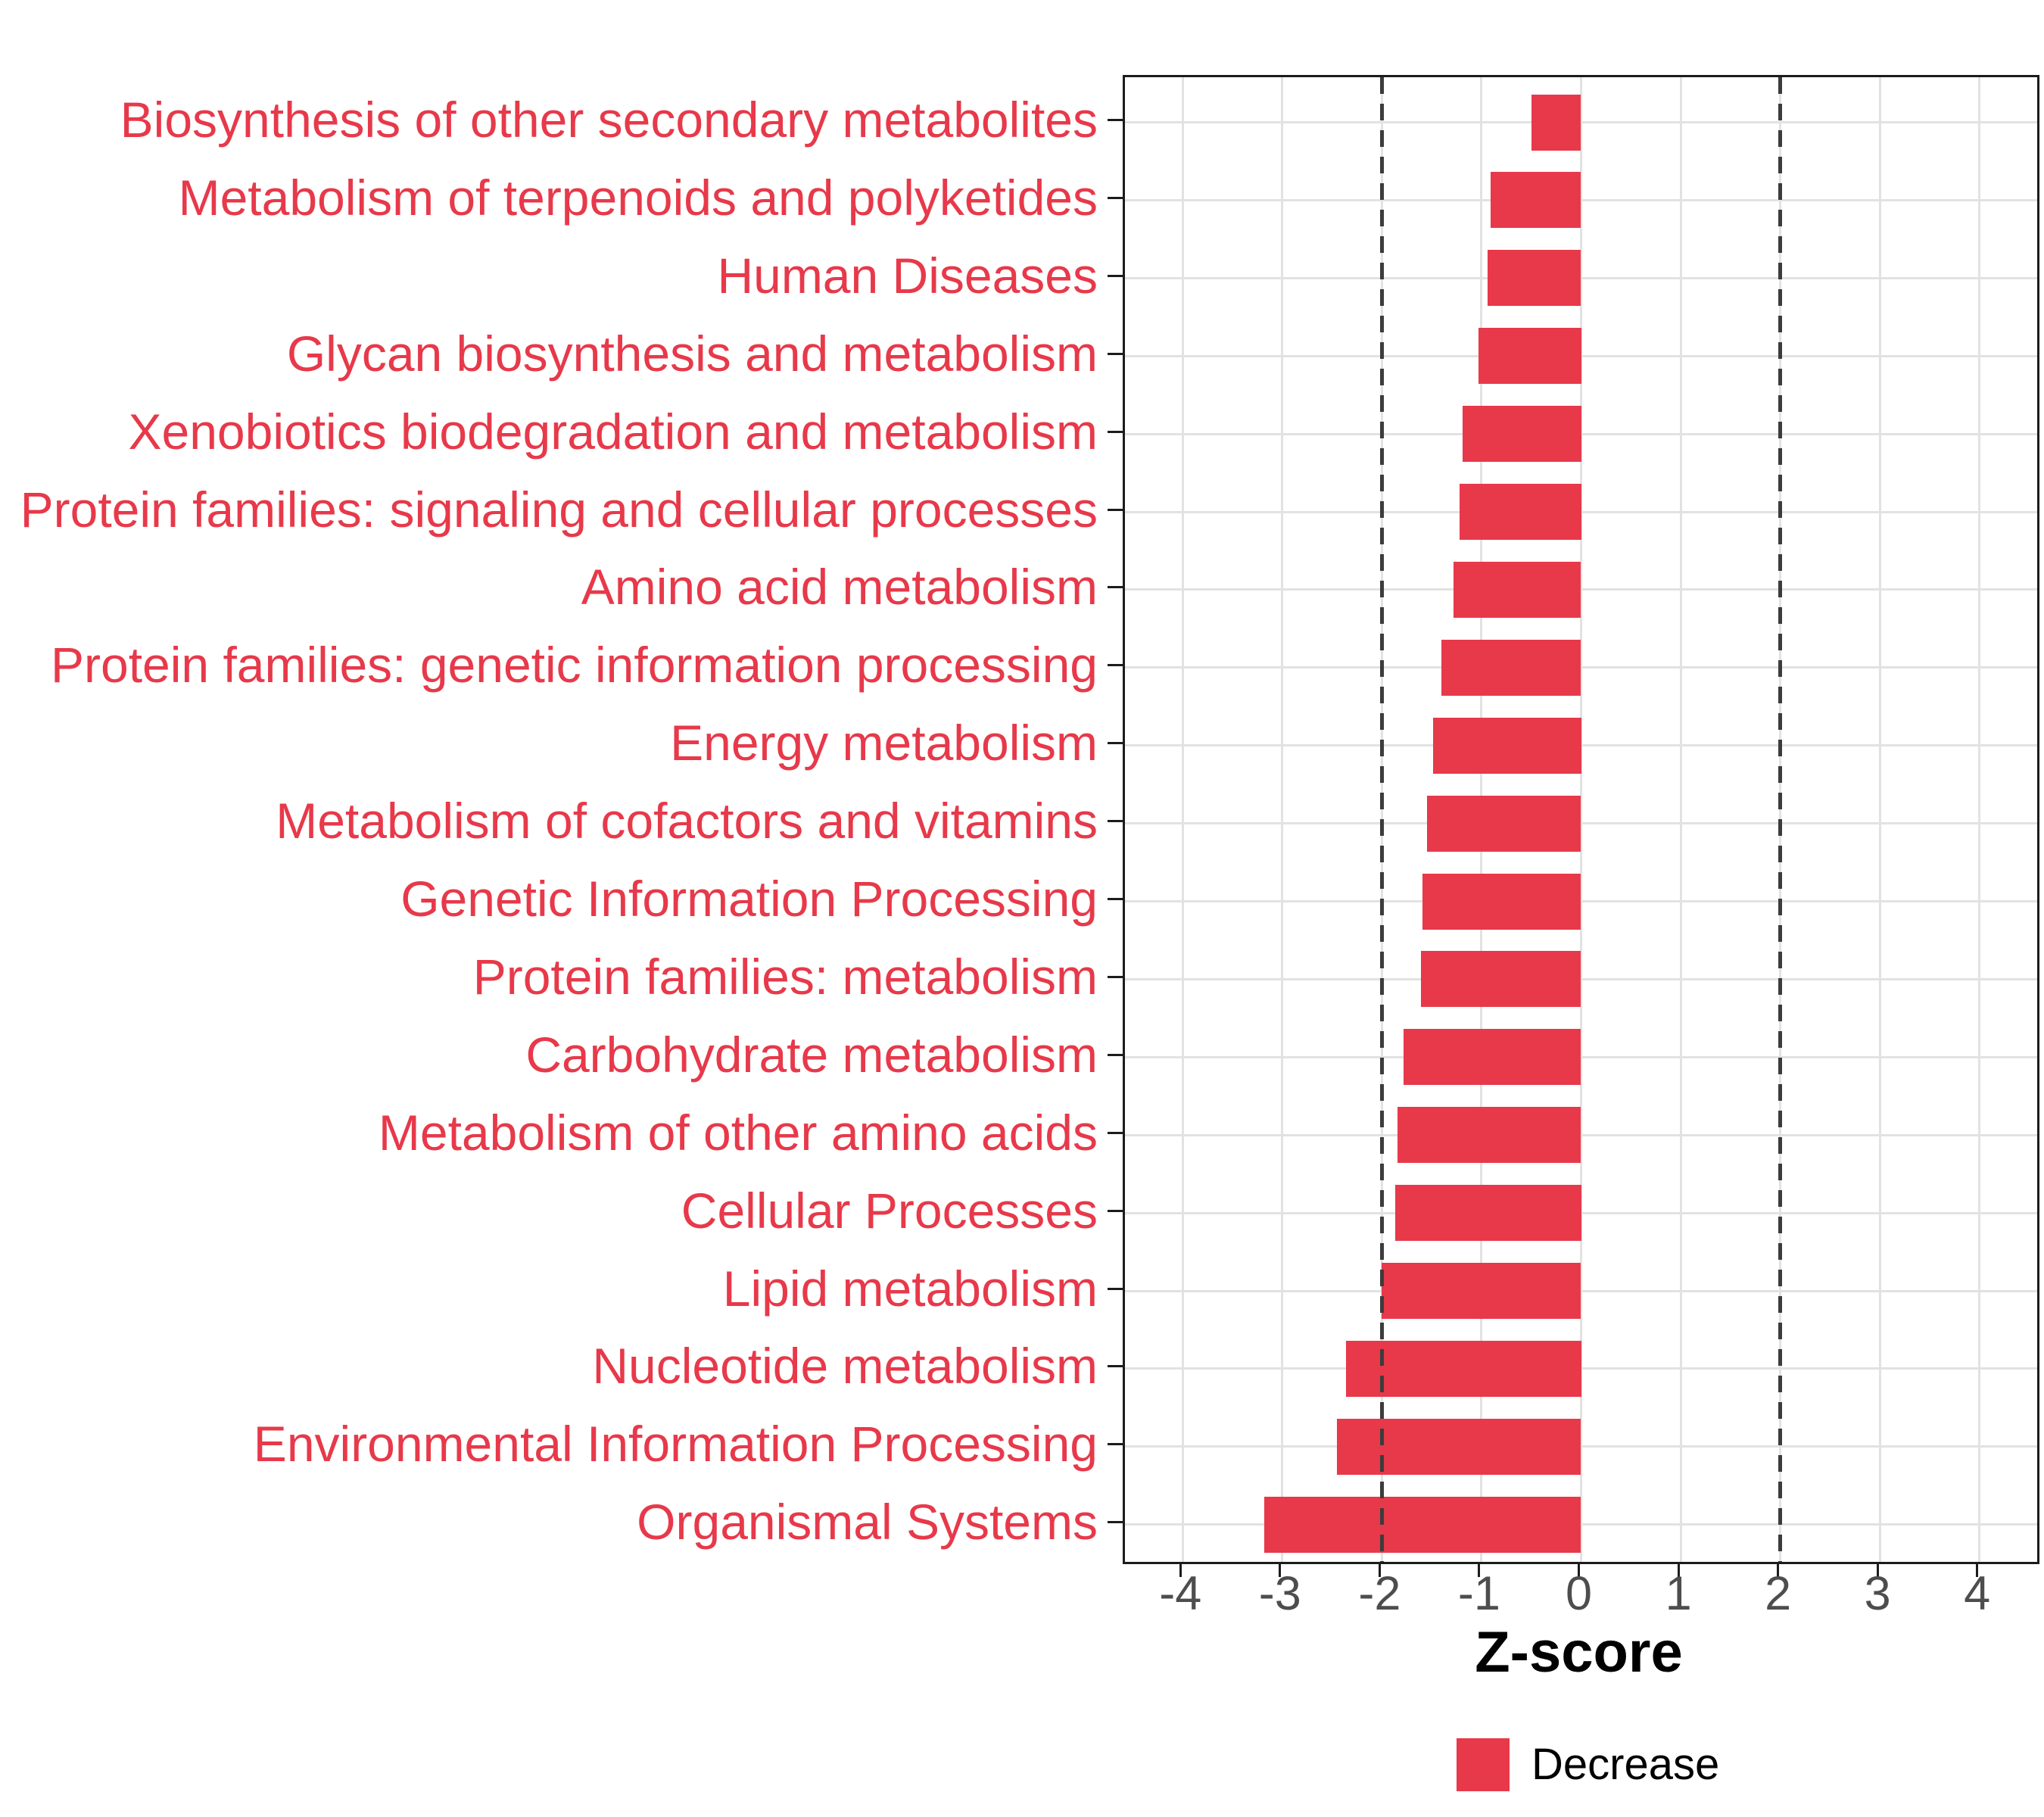  I want to click on y-axis-label: Cellular Processes, so click(889, 1210).